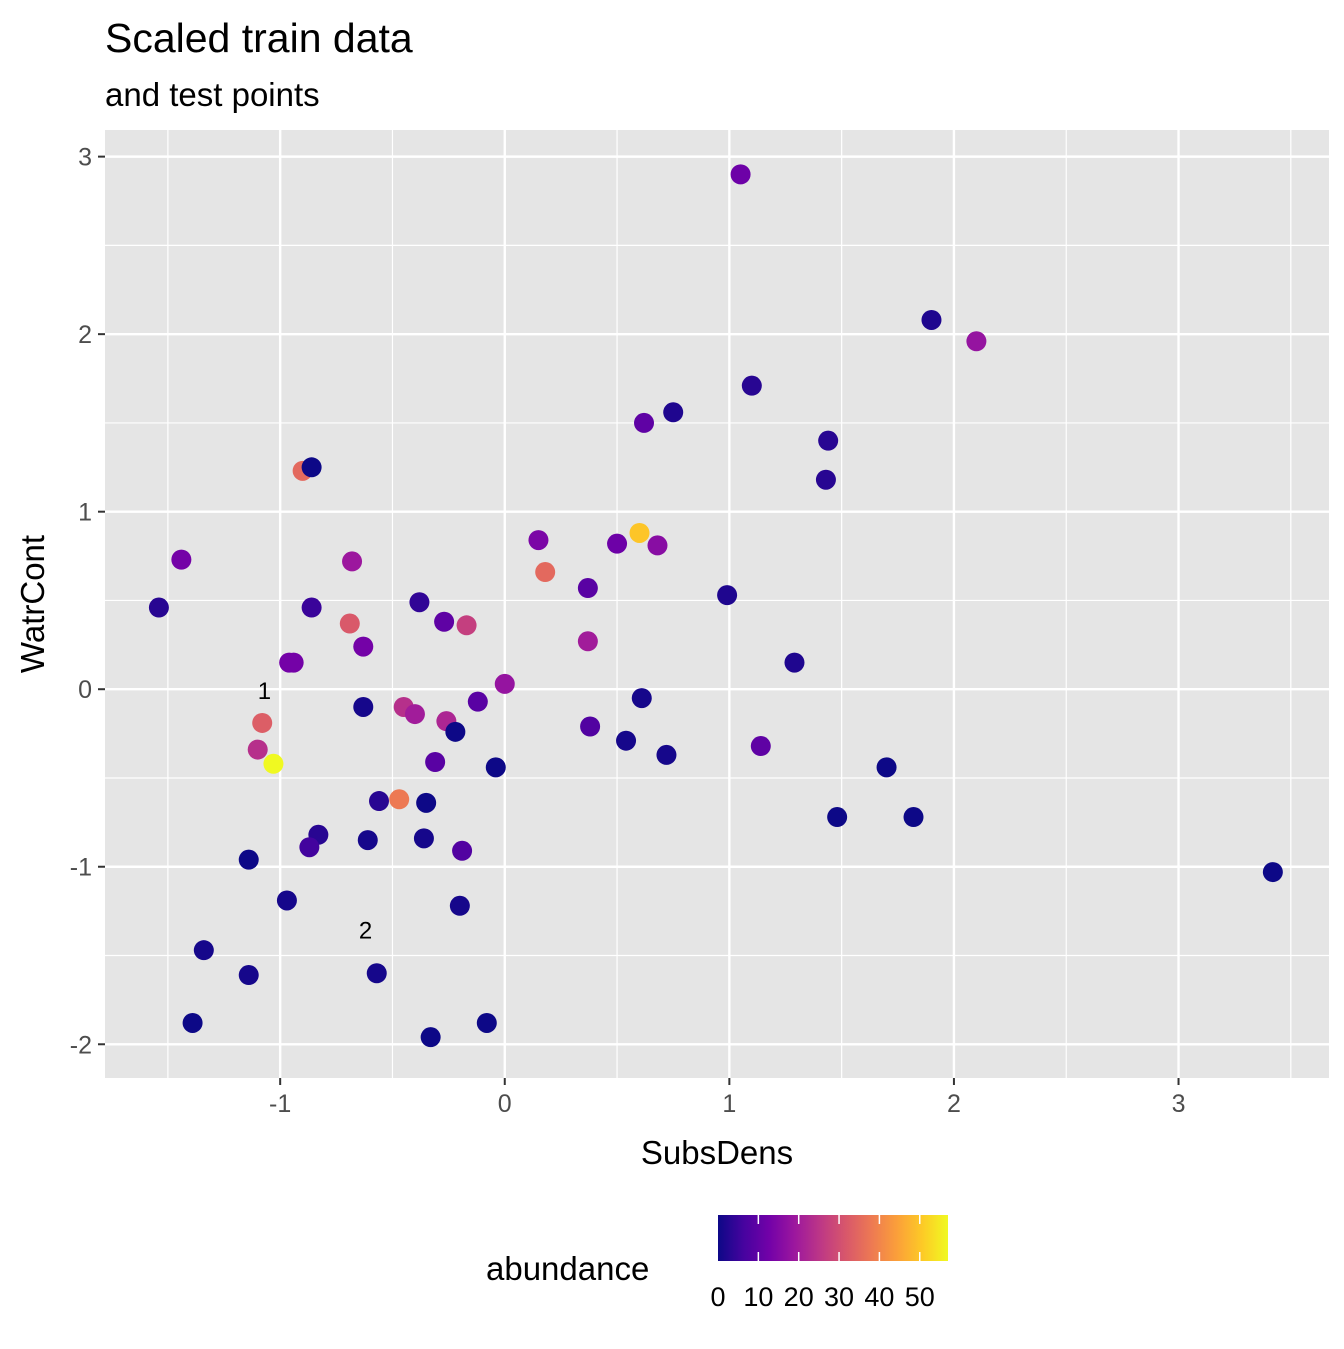  Describe the element at coordinates (85, 335) in the screenshot. I see `y-tick-label: 2` at that location.